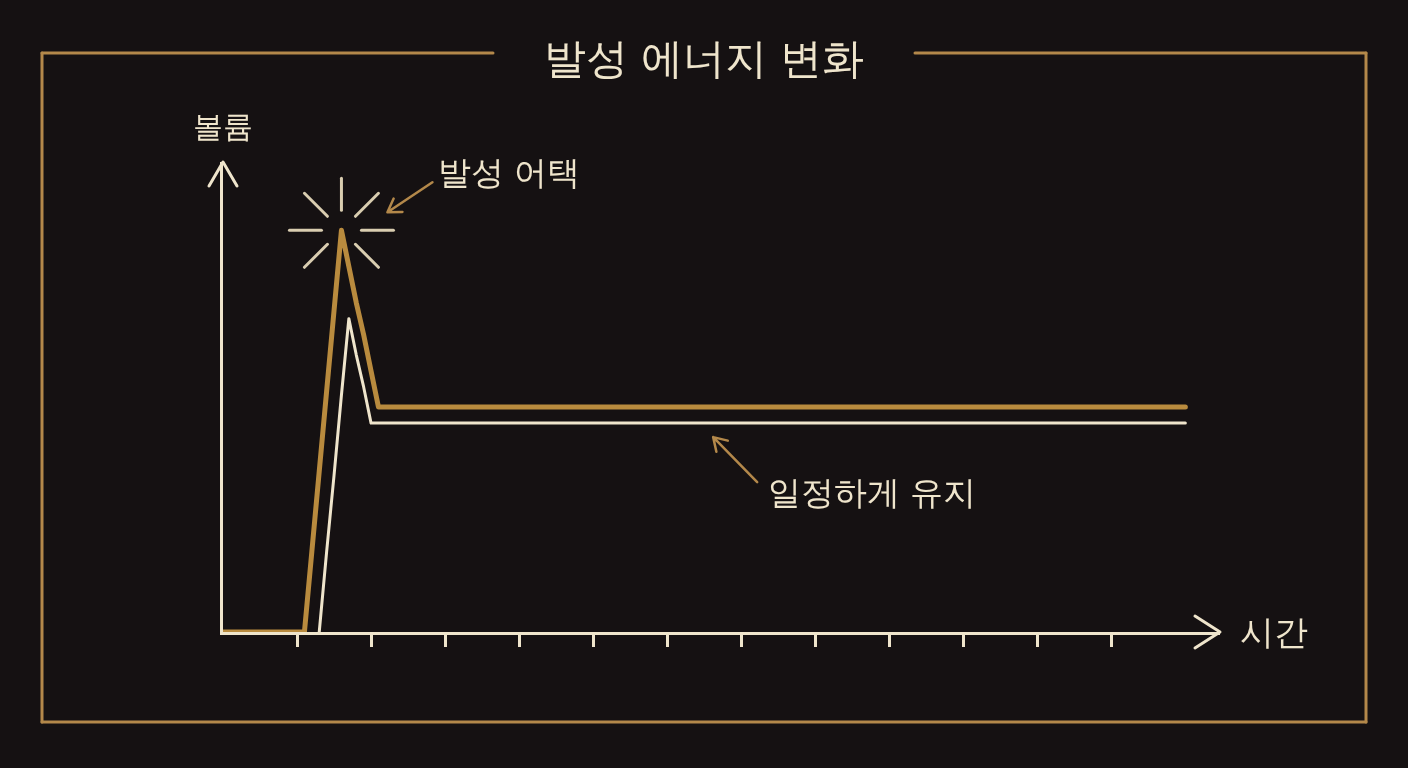  I want to click on annotation: 일정하게 유지, so click(872, 492).